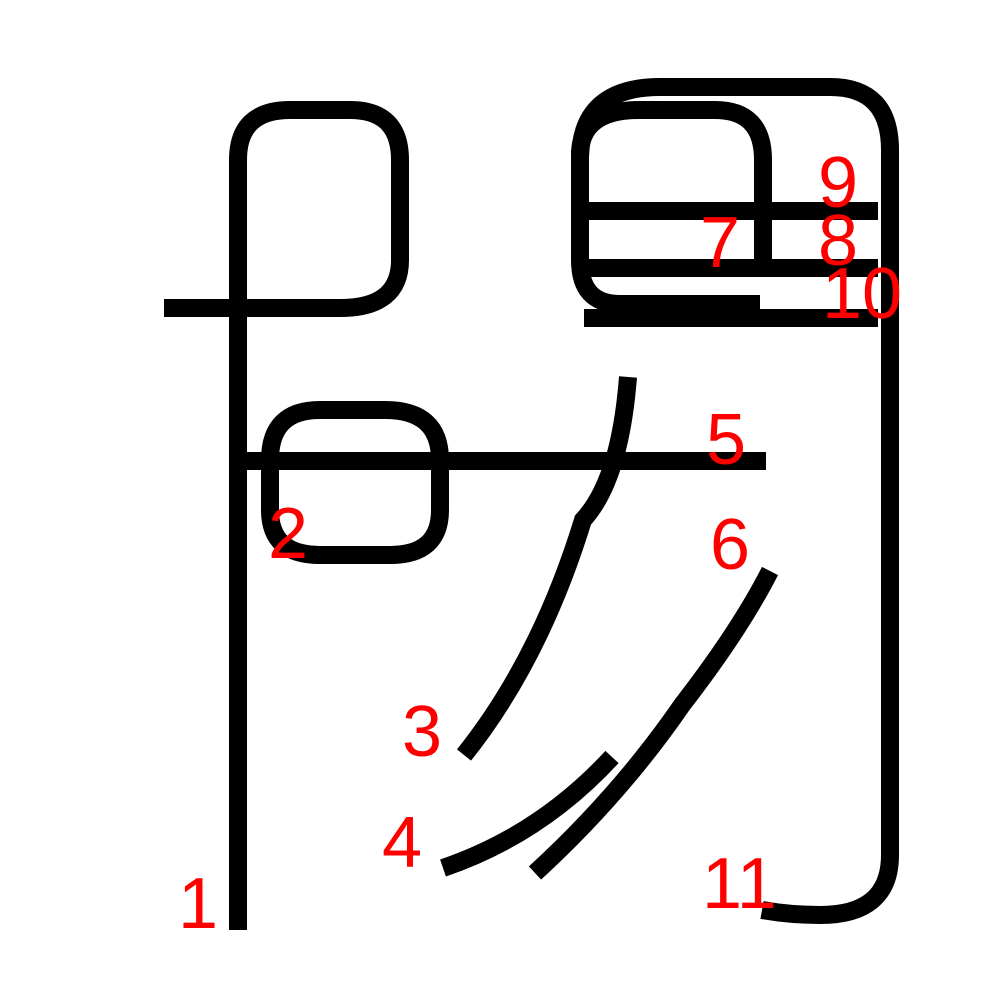  What do you see at coordinates (838, 241) in the screenshot?
I see `stroke-number-8: 8` at bounding box center [838, 241].